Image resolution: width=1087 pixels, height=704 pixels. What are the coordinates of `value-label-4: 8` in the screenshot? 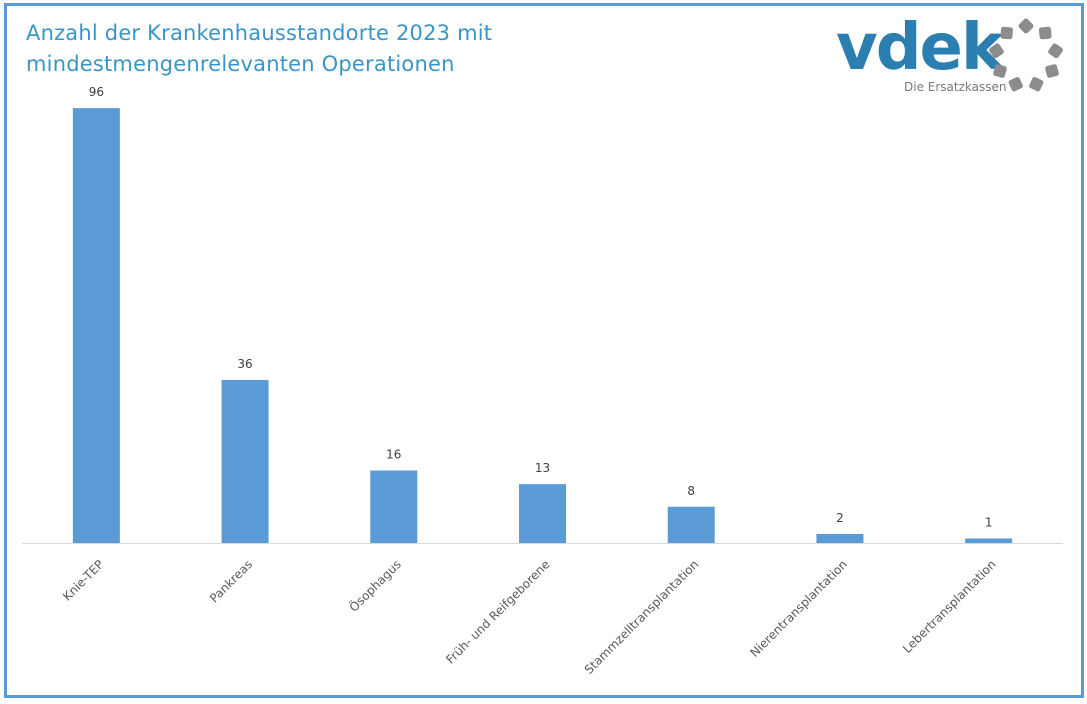 It's located at (691, 491).